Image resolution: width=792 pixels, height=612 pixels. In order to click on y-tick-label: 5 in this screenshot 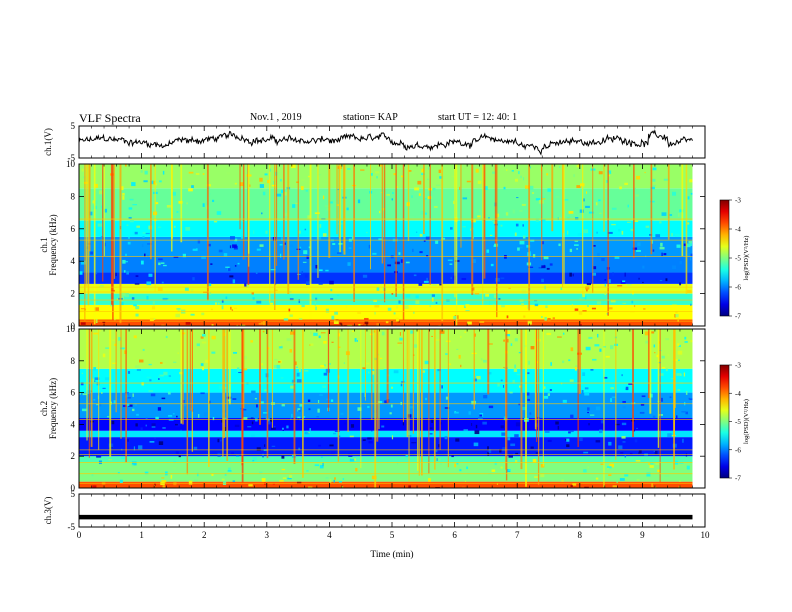, I will do `click(73, 126)`.